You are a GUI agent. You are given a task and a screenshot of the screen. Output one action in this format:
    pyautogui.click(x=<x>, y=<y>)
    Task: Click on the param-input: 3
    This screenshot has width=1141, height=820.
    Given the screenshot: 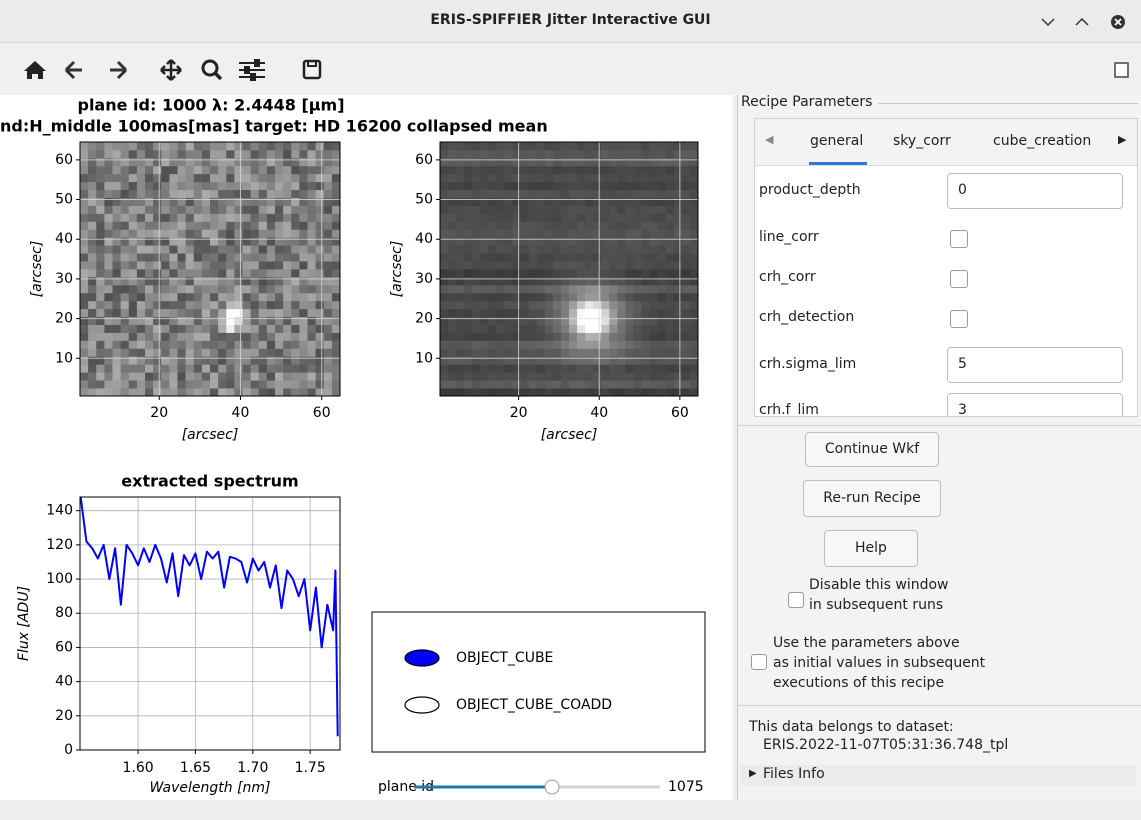 What is the action you would take?
    pyautogui.click(x=1035, y=404)
    